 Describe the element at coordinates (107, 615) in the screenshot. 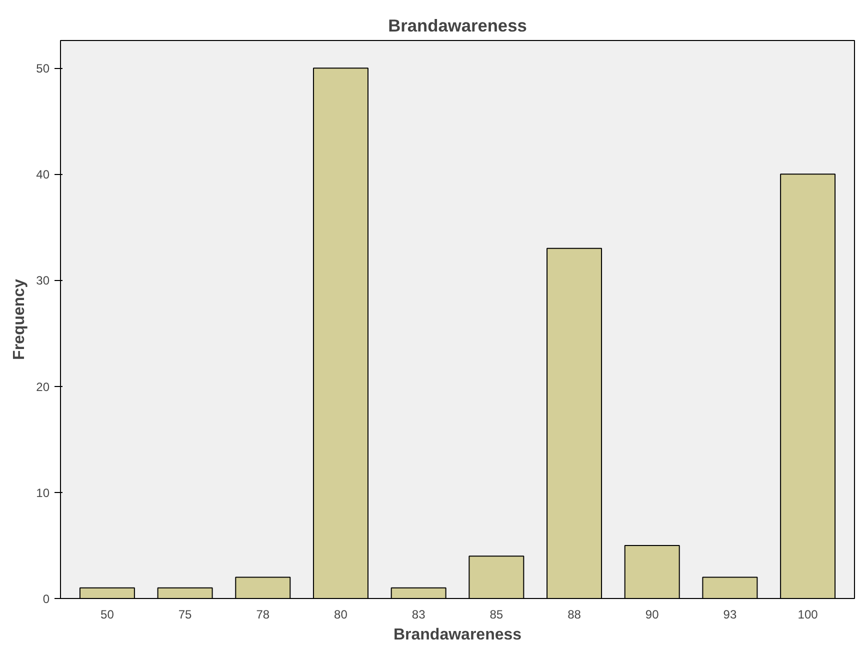

I see `x-tick-label: 50` at that location.